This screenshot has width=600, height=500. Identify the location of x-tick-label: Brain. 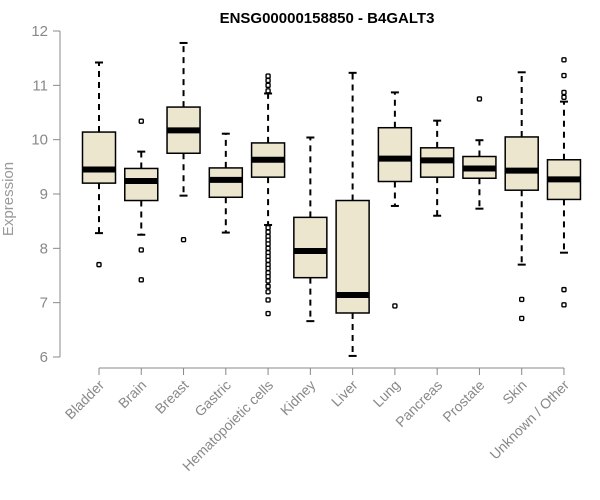
(132, 394).